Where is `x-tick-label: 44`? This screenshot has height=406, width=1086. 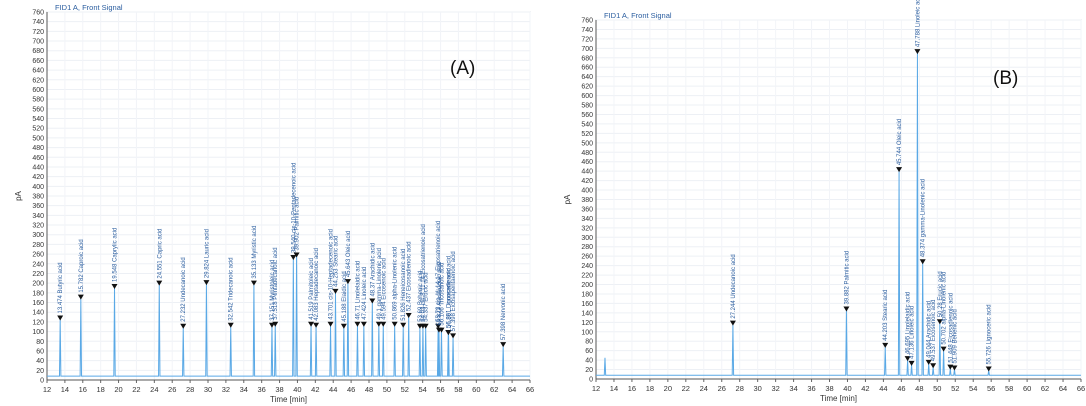
x-tick-label: 44 is located at coordinates (883, 388).